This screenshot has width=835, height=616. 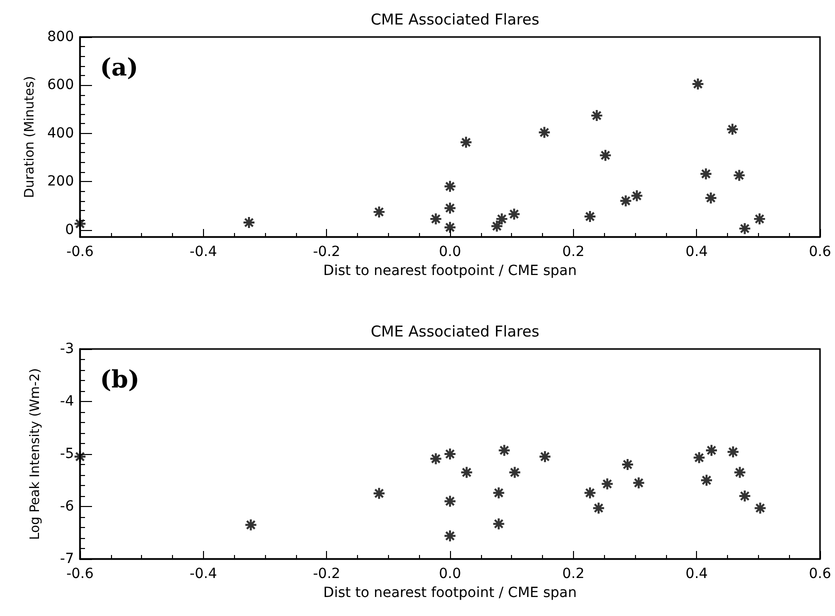 I want to click on annotation: (a), so click(x=119, y=67).